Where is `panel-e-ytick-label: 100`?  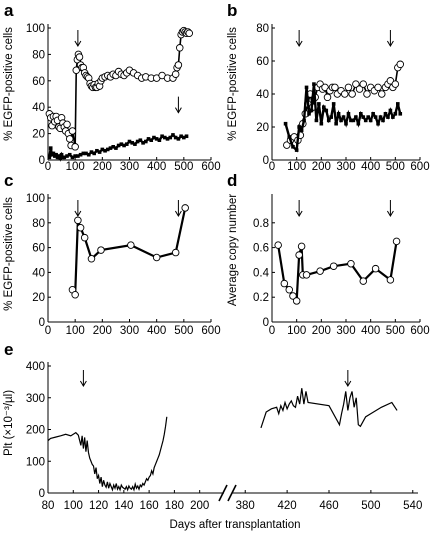
panel-e-ytick-label: 100 is located at coordinates (35, 462).